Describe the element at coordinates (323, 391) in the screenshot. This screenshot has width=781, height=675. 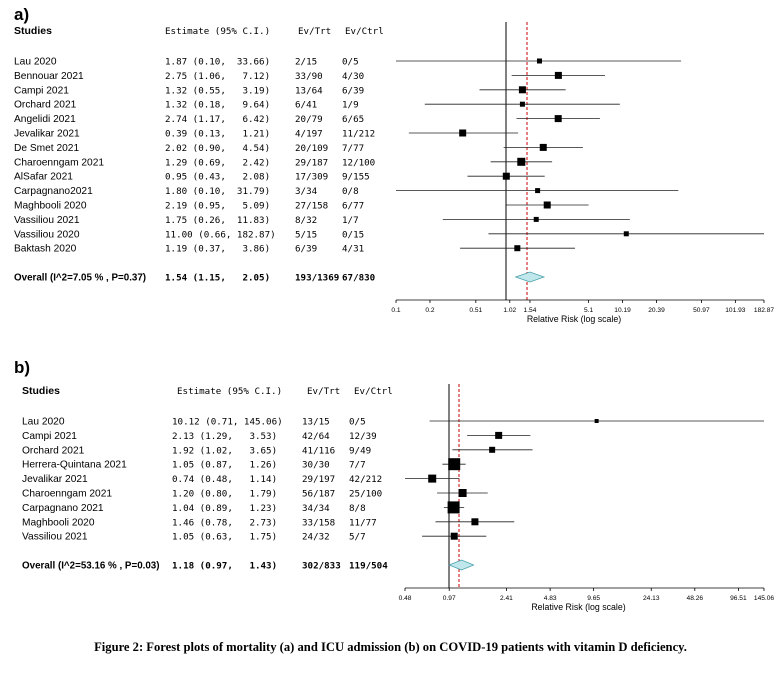
I see `header-ev-trt-b: Ev/Trt` at that location.